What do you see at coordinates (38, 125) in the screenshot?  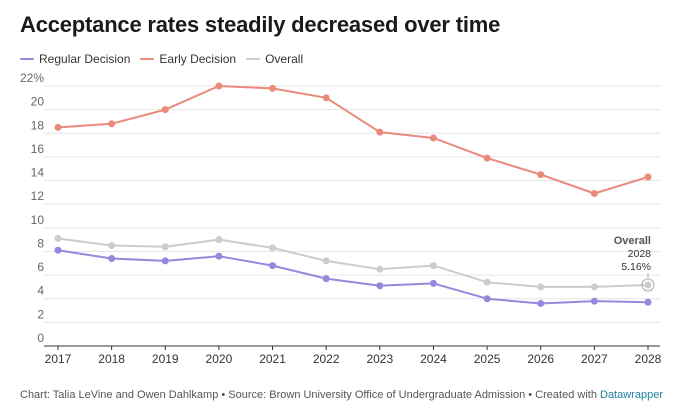 I see `y-tick-label: 18` at bounding box center [38, 125].